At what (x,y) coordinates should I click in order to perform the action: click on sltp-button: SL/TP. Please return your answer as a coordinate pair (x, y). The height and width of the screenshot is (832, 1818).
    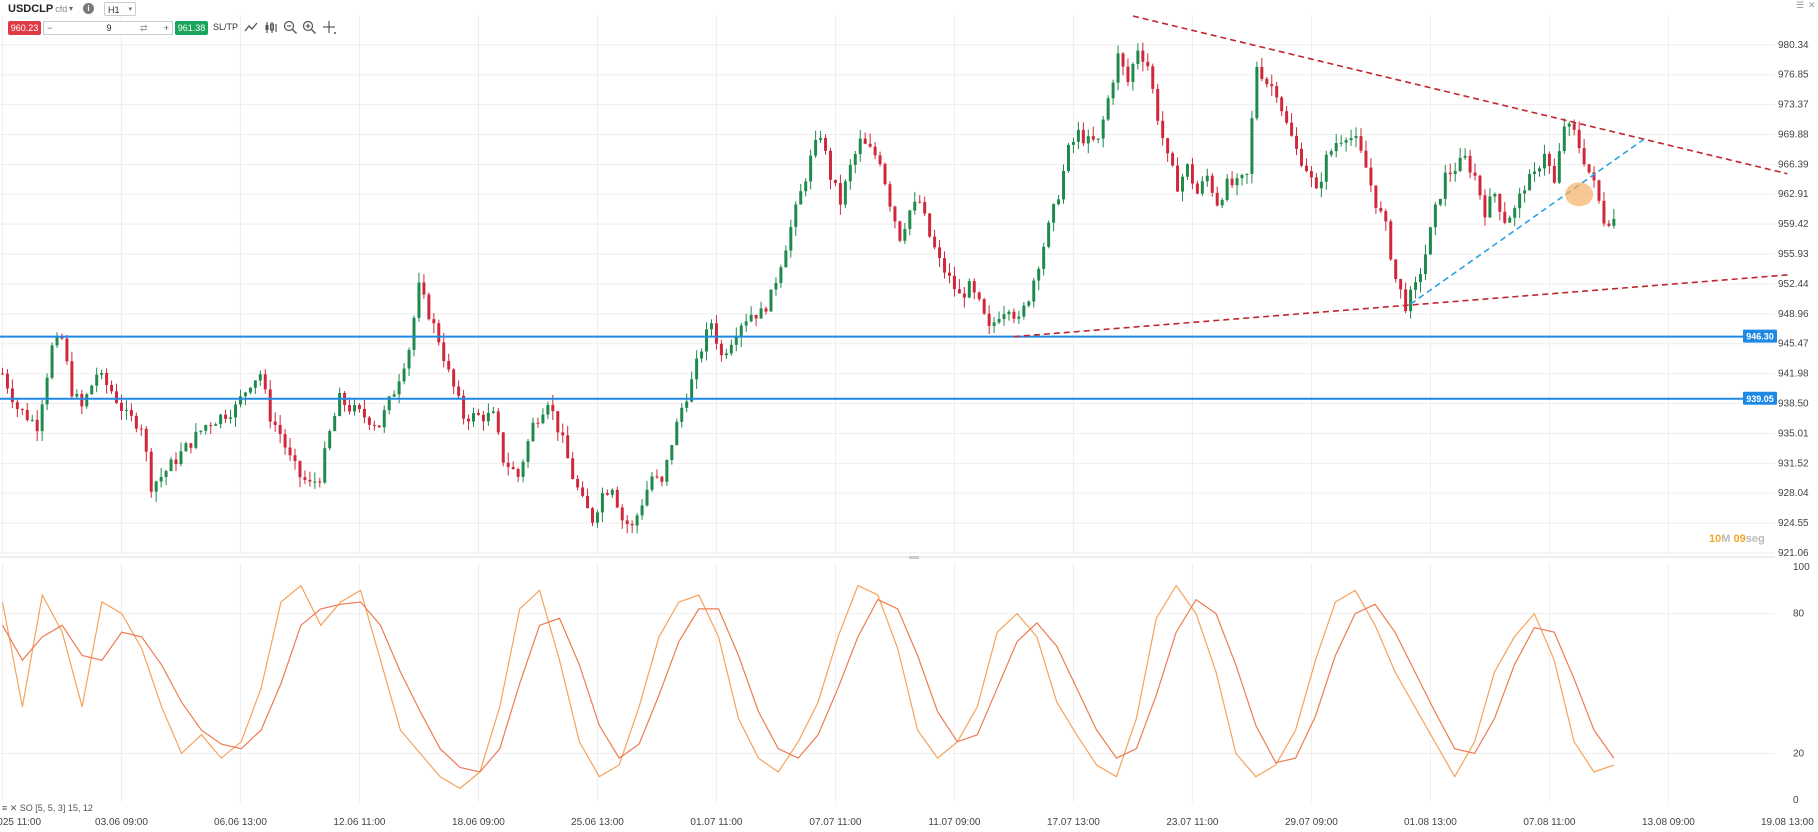
    Looking at the image, I should click on (226, 27).